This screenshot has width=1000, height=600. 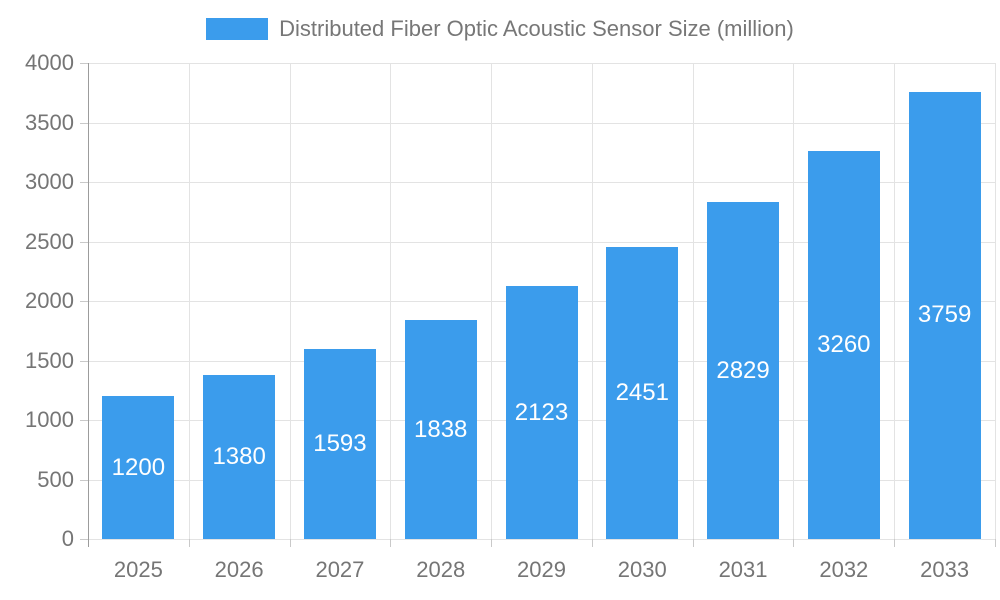 What do you see at coordinates (49, 62) in the screenshot?
I see `y-axis-tick-label: 4000` at bounding box center [49, 62].